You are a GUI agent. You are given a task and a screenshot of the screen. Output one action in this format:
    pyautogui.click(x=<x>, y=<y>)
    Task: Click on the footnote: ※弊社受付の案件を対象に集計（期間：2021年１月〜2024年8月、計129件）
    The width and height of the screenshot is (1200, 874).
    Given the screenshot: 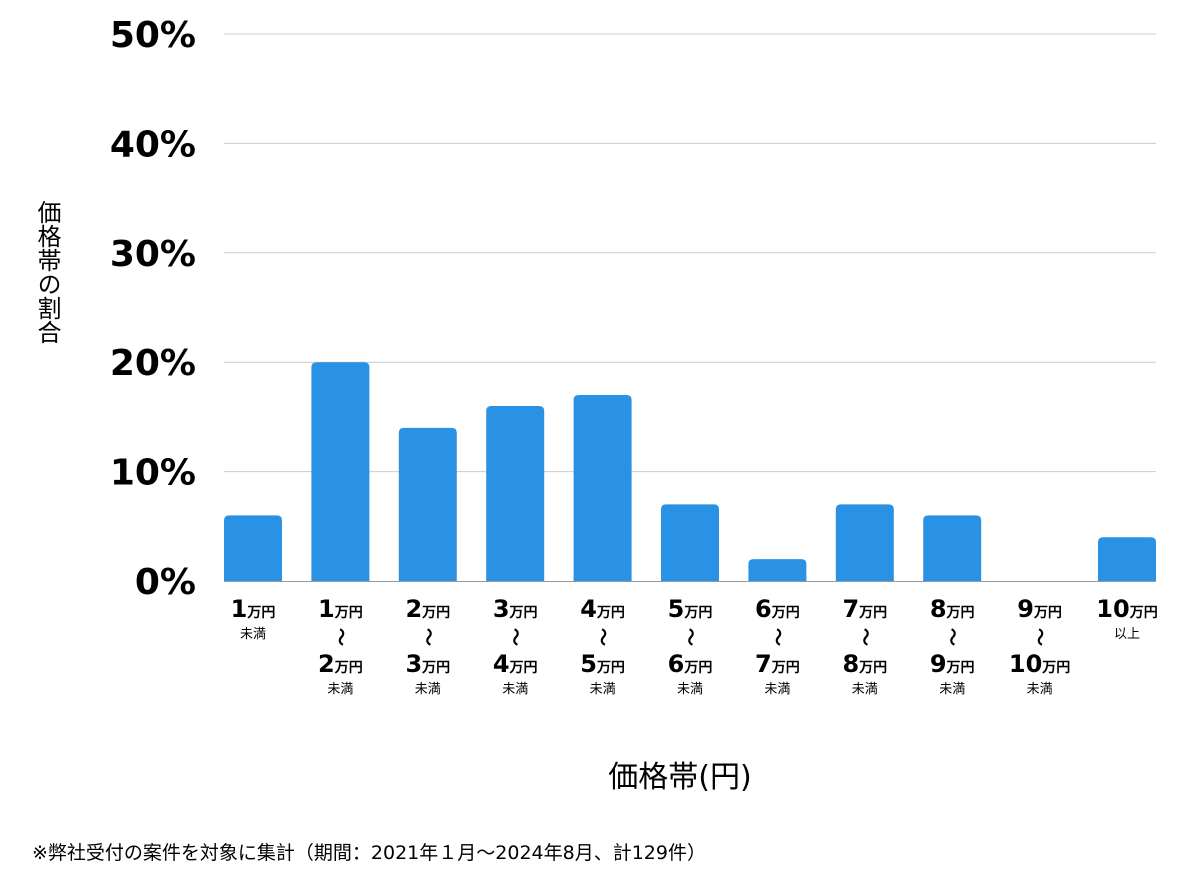 What is the action you would take?
    pyautogui.click(x=369, y=853)
    